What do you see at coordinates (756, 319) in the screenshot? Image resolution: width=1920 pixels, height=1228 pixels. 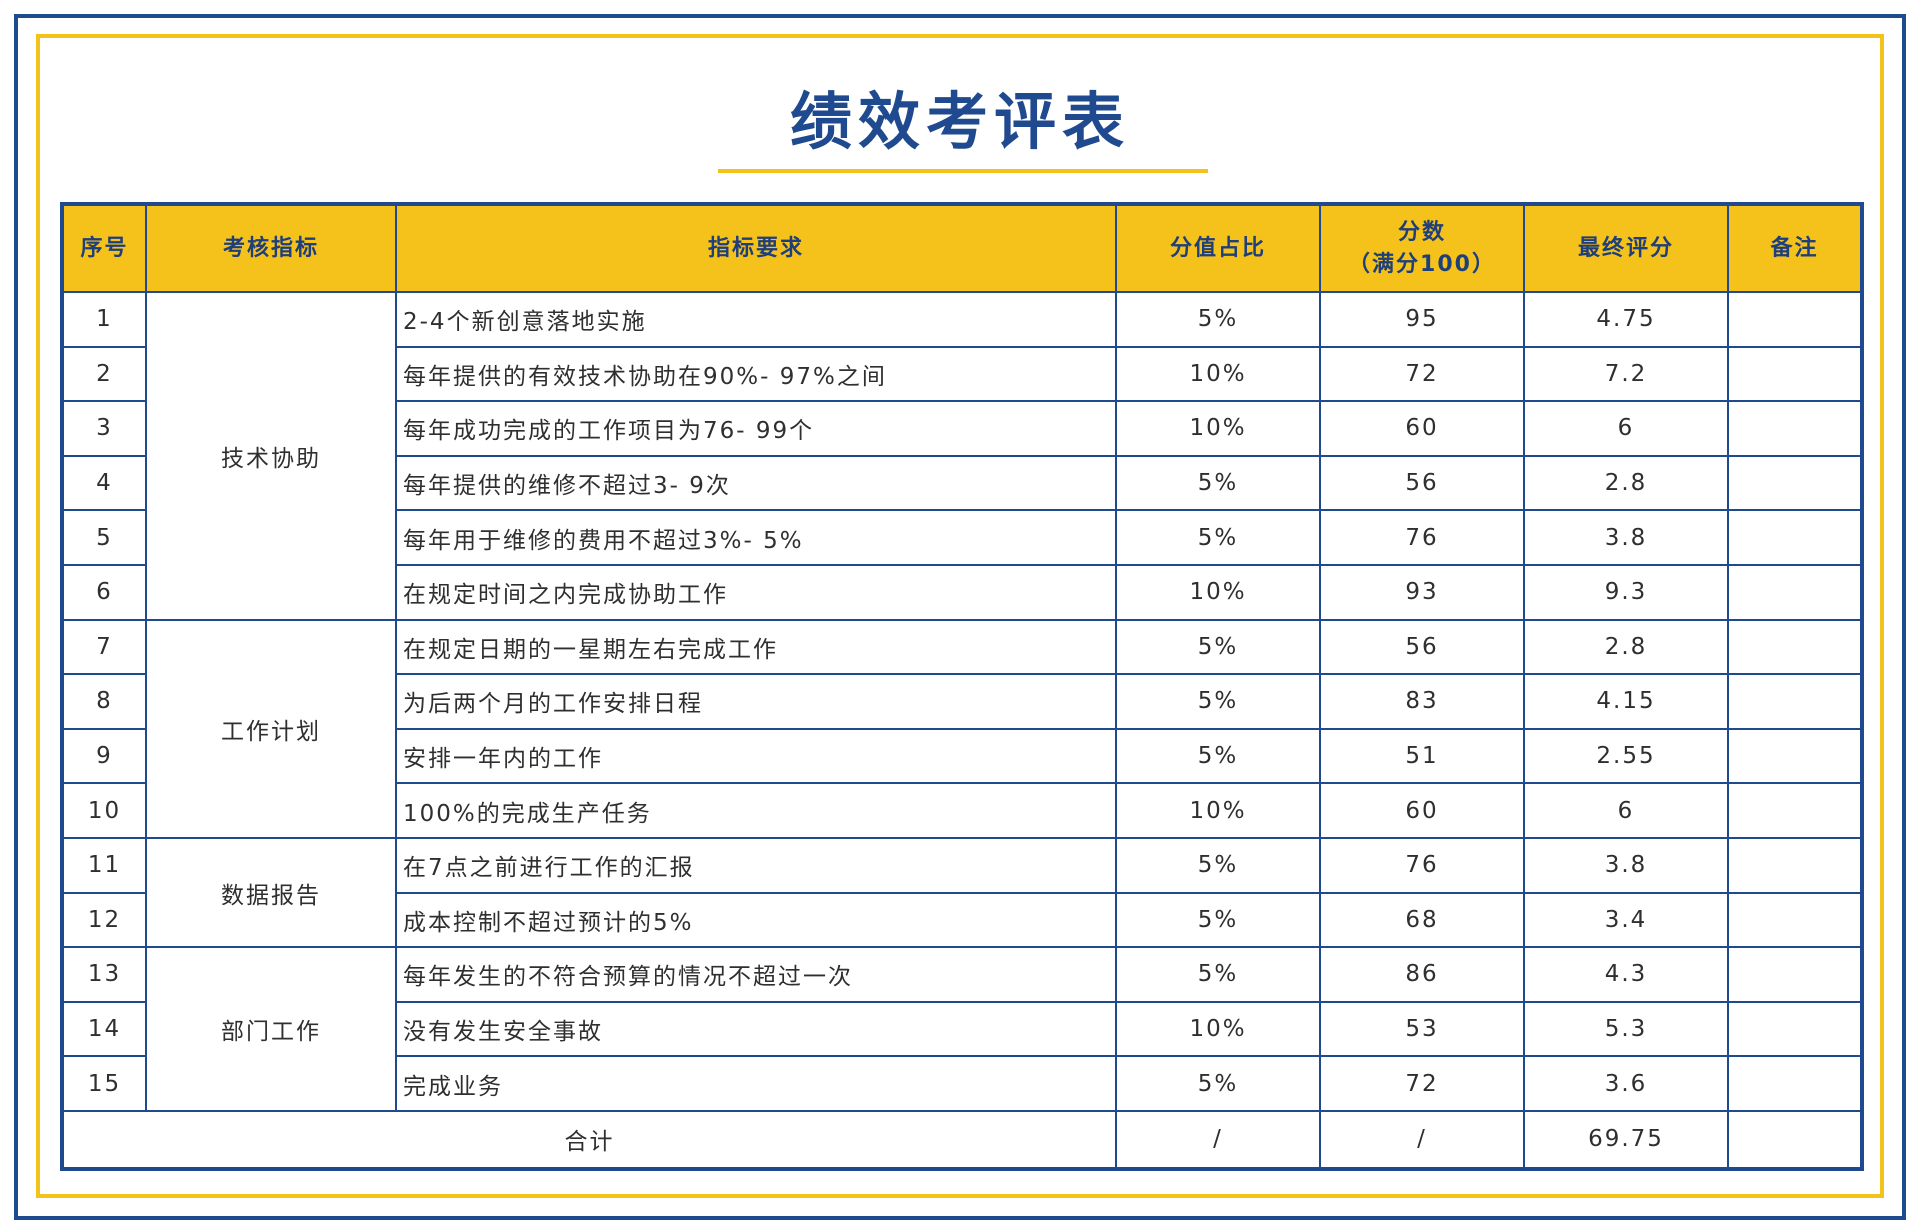 I see `cell-requirement: 2-4个新创意落地实施` at bounding box center [756, 319].